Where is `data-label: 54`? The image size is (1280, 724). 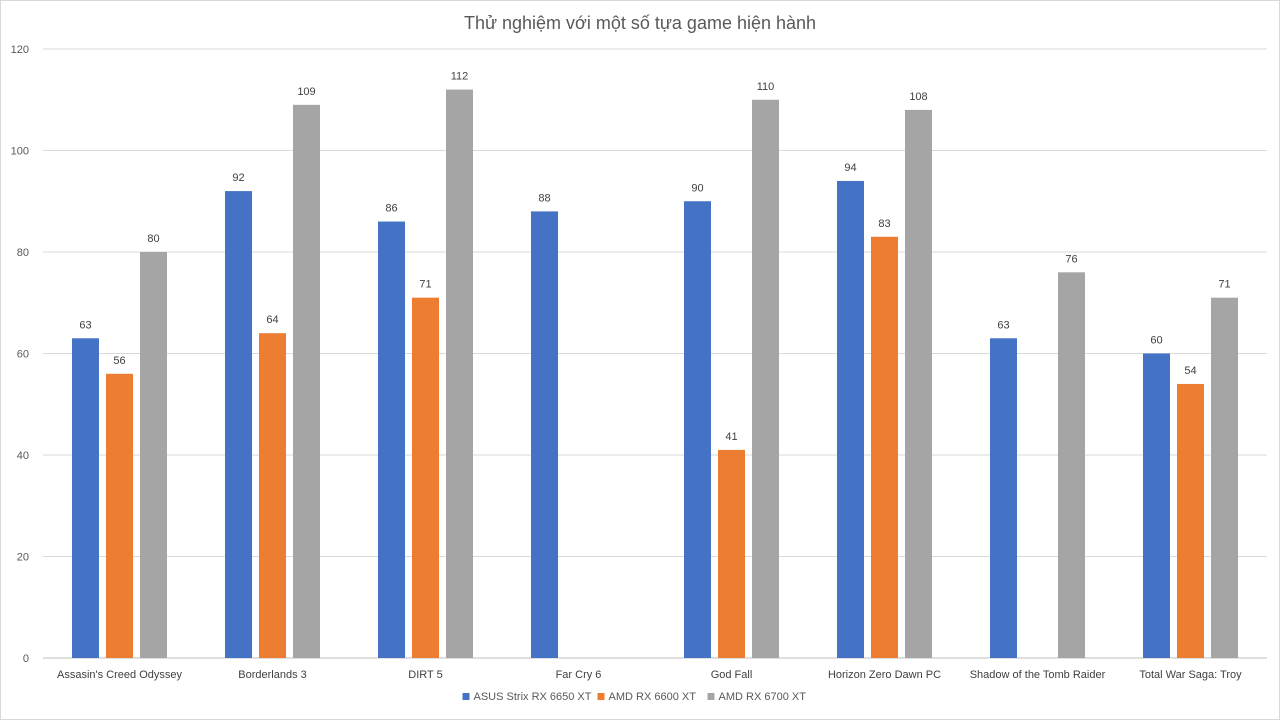
data-label: 54 is located at coordinates (1190, 371).